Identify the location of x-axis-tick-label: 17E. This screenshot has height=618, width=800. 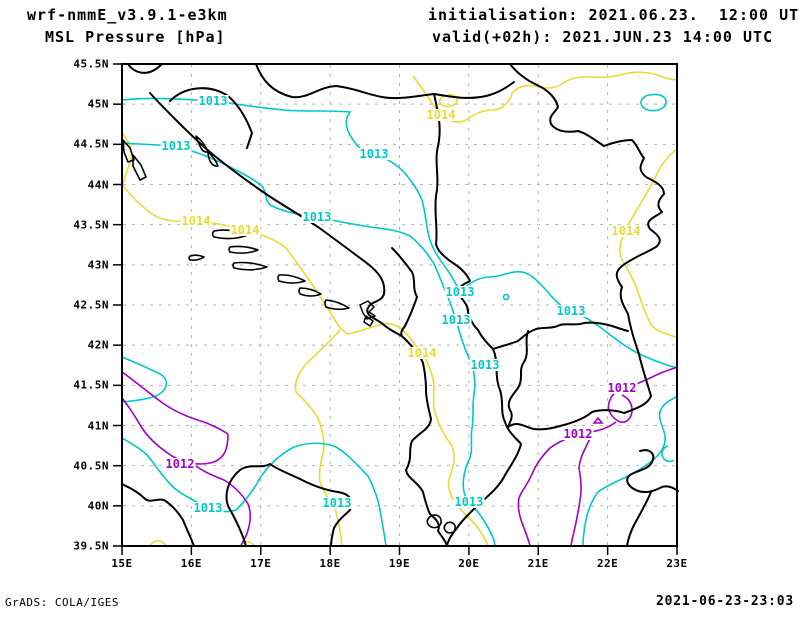
(261, 563).